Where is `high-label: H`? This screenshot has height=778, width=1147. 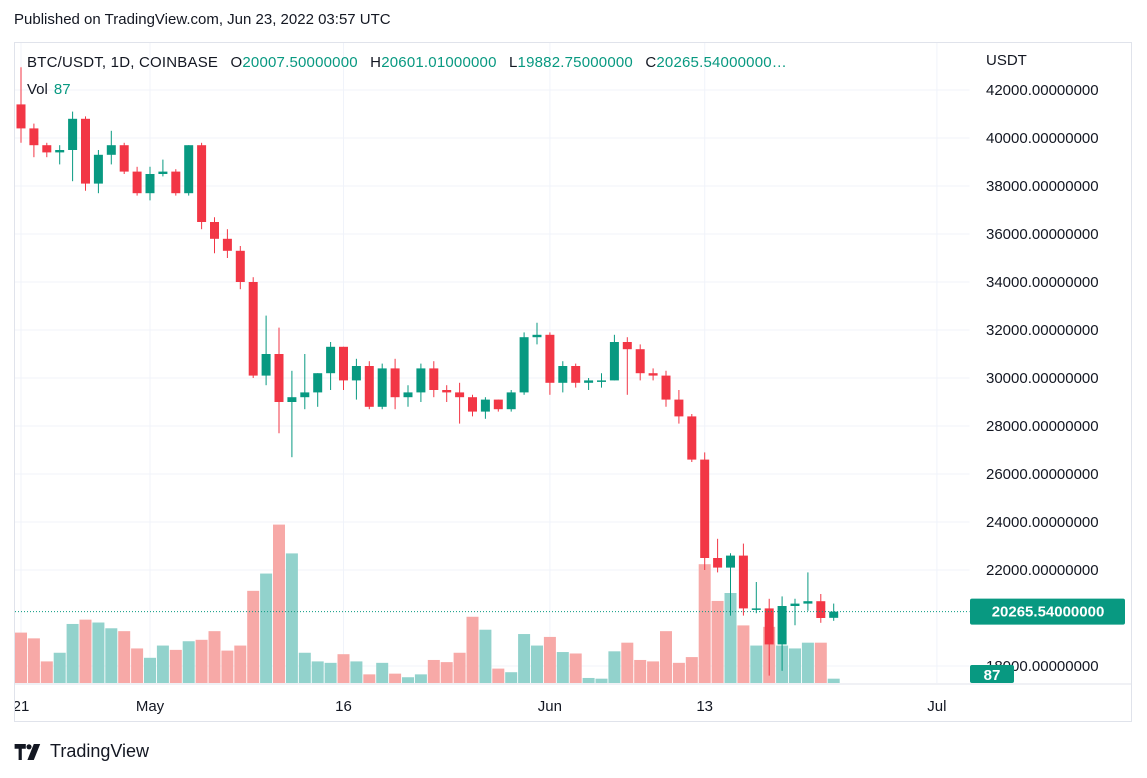
high-label: H is located at coordinates (376, 62).